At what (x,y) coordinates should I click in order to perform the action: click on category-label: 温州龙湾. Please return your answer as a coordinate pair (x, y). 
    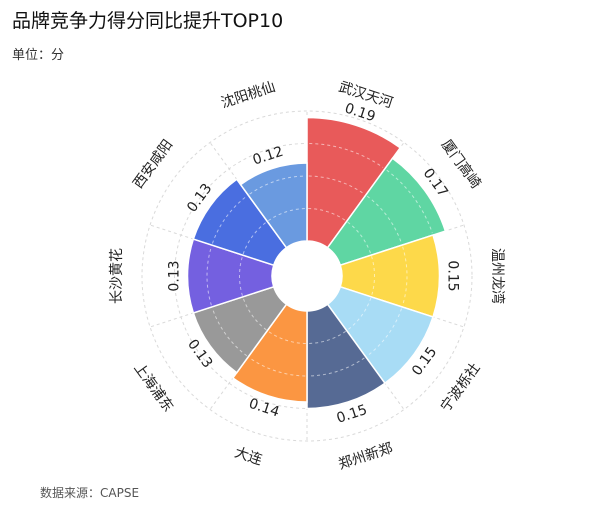
    Looking at the image, I should click on (497, 276).